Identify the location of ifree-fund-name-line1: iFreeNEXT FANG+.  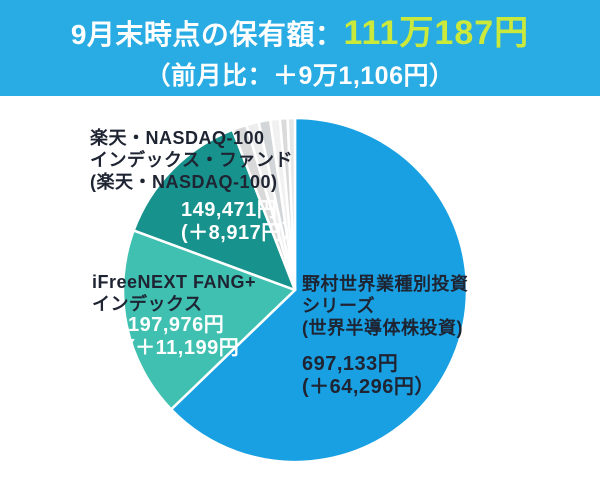
(174, 282).